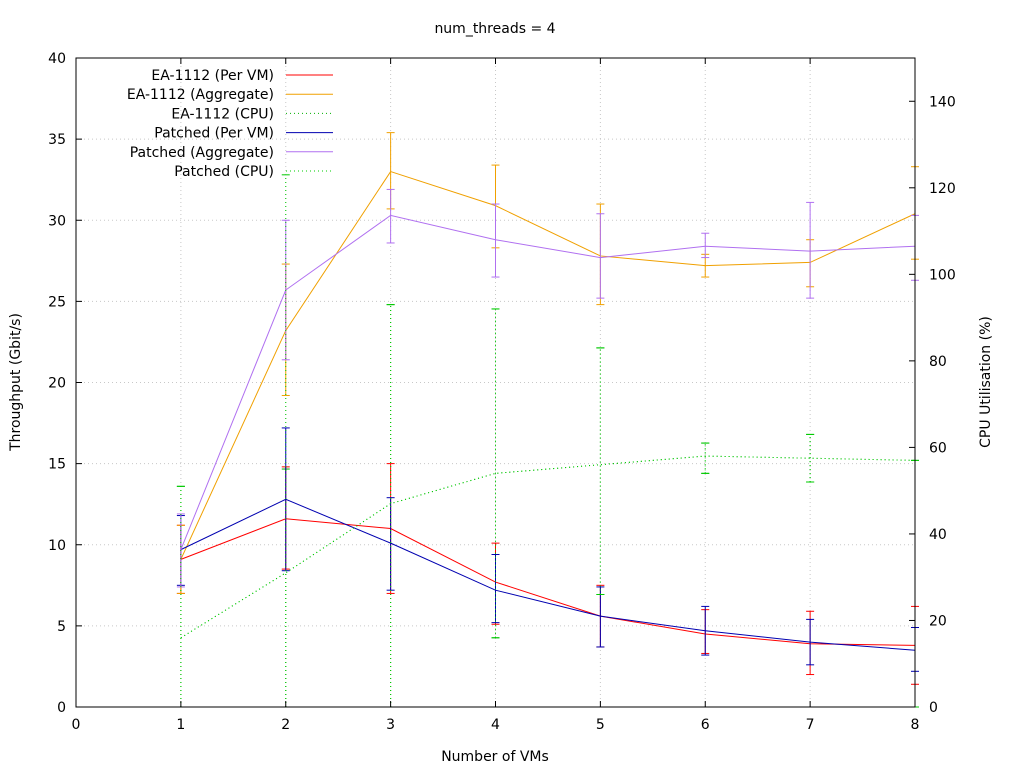 The width and height of the screenshot is (1024, 768). What do you see at coordinates (600, 725) in the screenshot?
I see `x-tick-label: 5` at bounding box center [600, 725].